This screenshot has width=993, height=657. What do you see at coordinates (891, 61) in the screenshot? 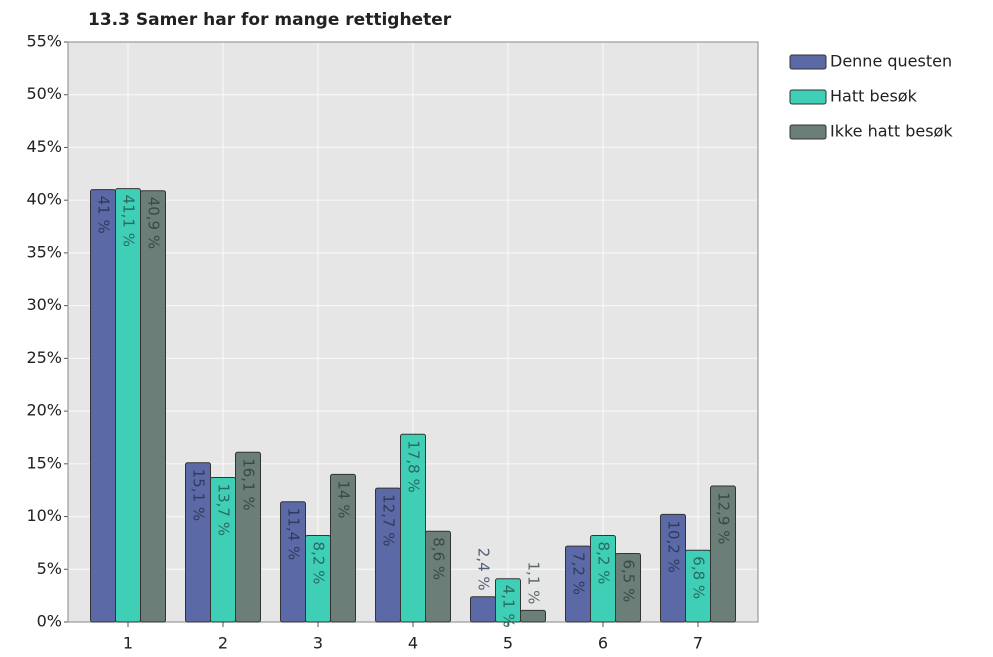
I see `legend-label: Denne questen` at bounding box center [891, 61].